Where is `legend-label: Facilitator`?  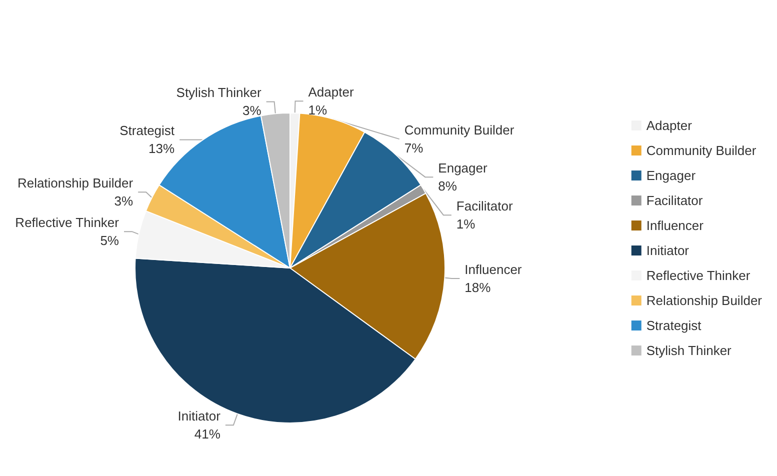 legend-label: Facilitator is located at coordinates (675, 200).